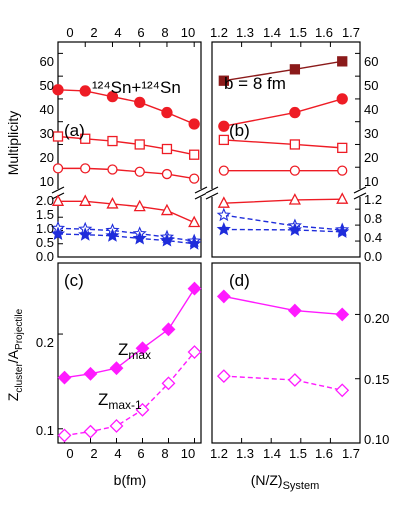  I want to click on xlabel-nz-sub: System, so click(301, 486).